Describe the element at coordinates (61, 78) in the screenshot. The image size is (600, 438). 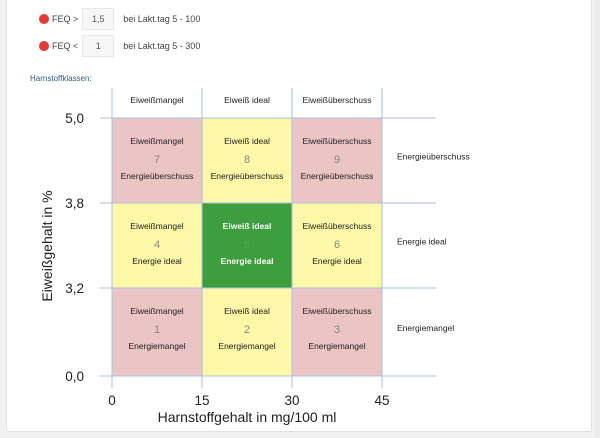
I see `section-label: Harnstoffklassen:` at that location.